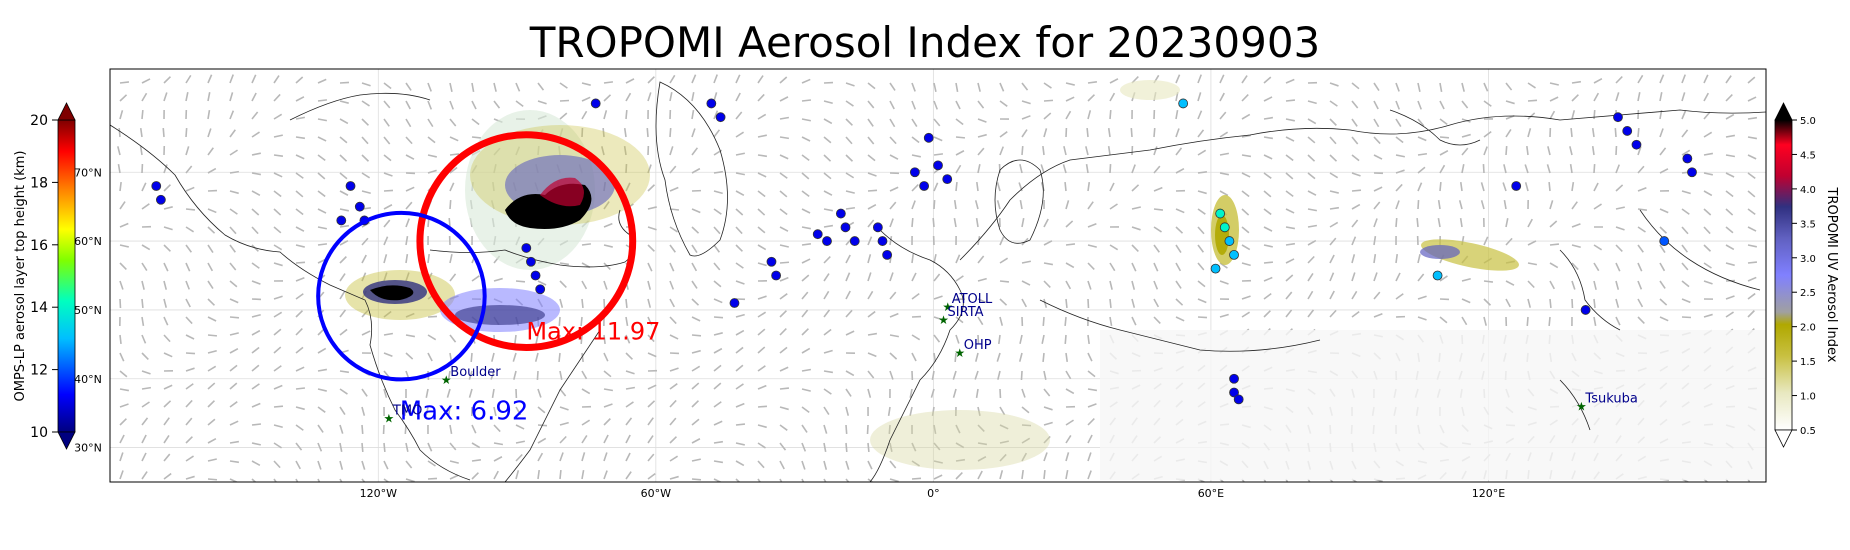  I want to click on right-colorbar-tick: 5.0, so click(1808, 121).